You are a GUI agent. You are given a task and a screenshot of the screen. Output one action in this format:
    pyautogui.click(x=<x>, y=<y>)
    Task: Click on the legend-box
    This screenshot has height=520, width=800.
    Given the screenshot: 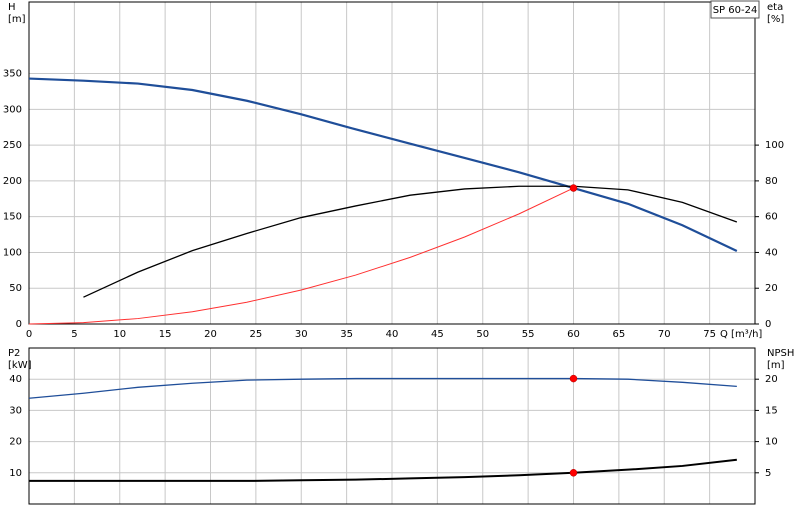 What is the action you would take?
    pyautogui.click(x=735, y=9)
    